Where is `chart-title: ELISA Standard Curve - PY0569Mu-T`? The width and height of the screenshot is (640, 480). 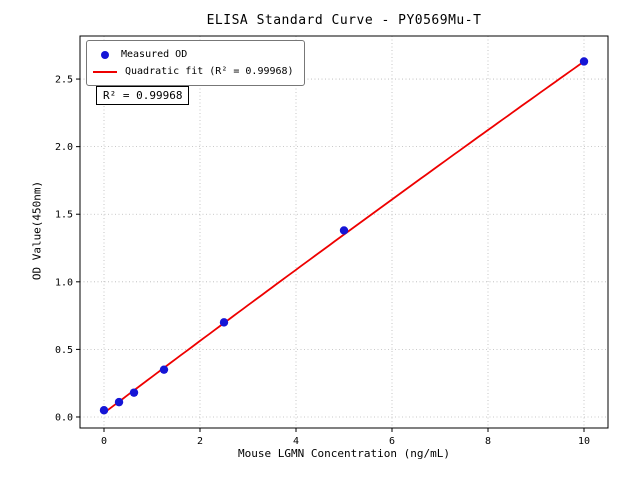 chart-title: ELISA Standard Curve - PY0569Mu-T is located at coordinates (344, 20).